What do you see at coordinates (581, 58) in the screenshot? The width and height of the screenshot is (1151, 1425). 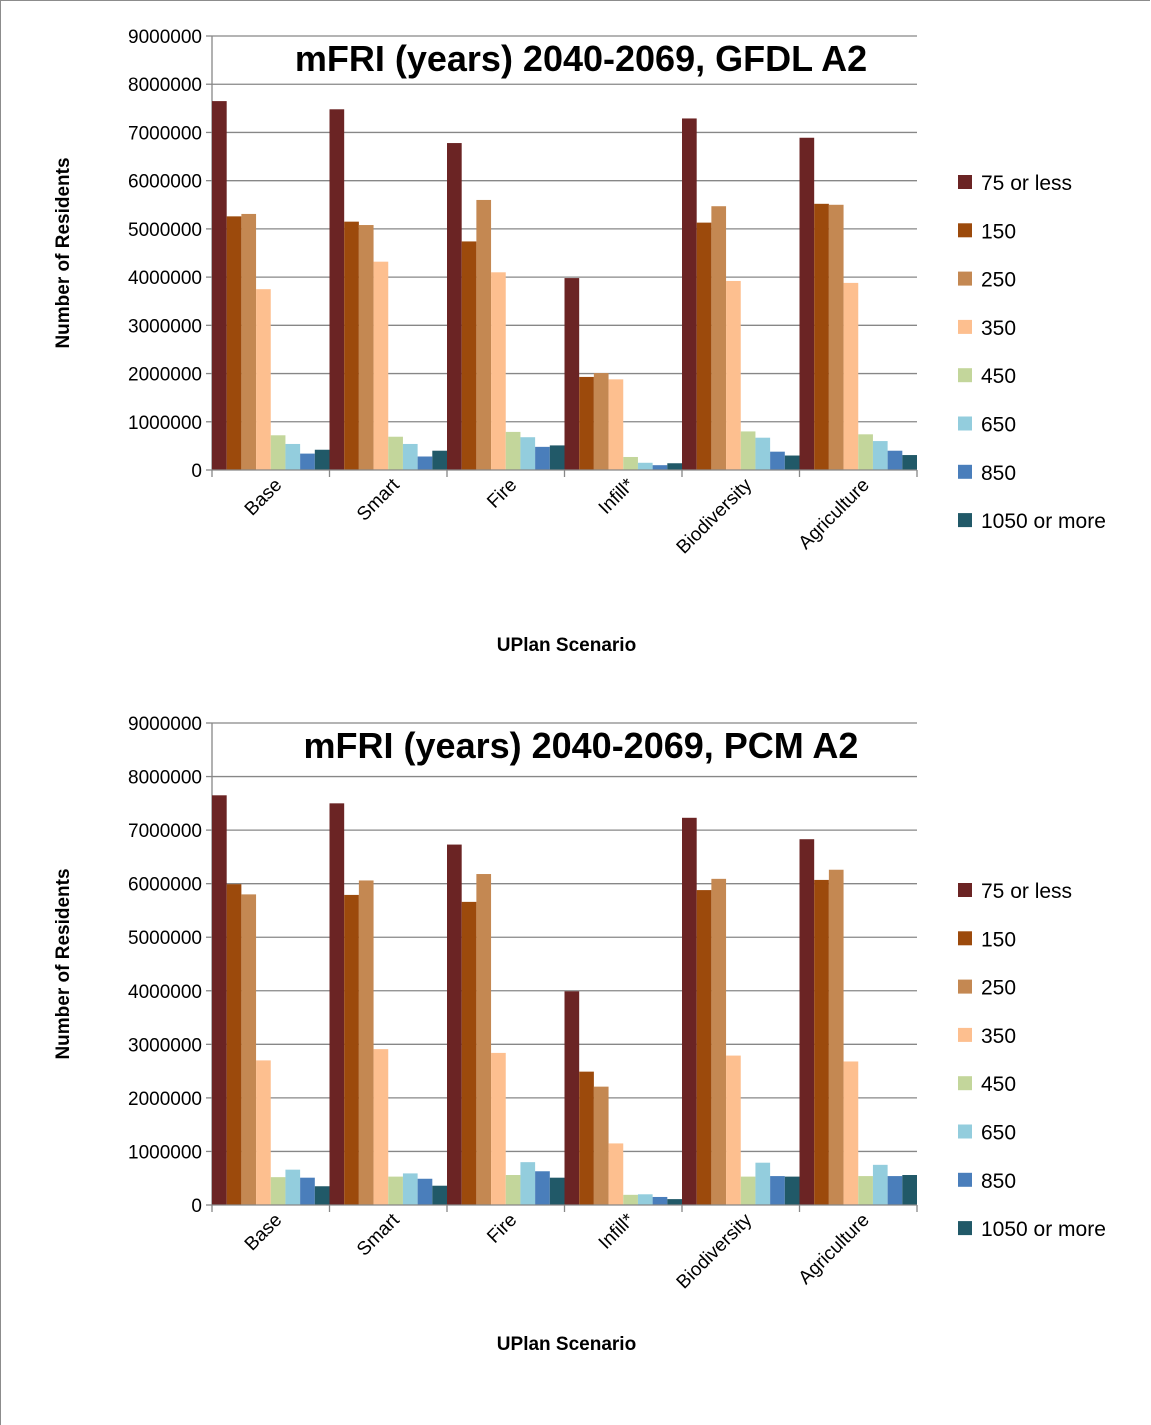 I see `chart-title: mFRI (years) 2040-2069, GFDL A2` at bounding box center [581, 58].